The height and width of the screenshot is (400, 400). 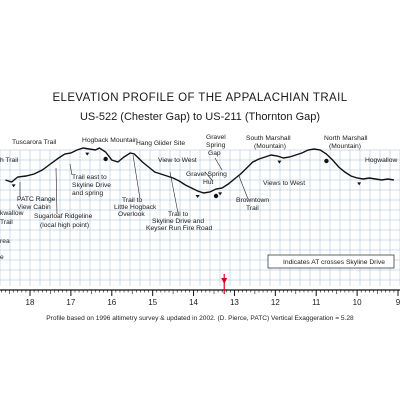 I want to click on label-tuscarora-trail: Tuscarora Trail, so click(x=34, y=142).